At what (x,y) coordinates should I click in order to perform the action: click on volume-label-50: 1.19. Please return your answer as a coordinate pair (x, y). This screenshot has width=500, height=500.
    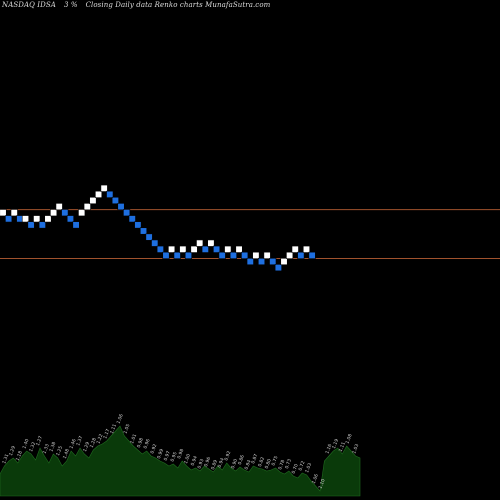
    Looking at the image, I should click on (335, 444).